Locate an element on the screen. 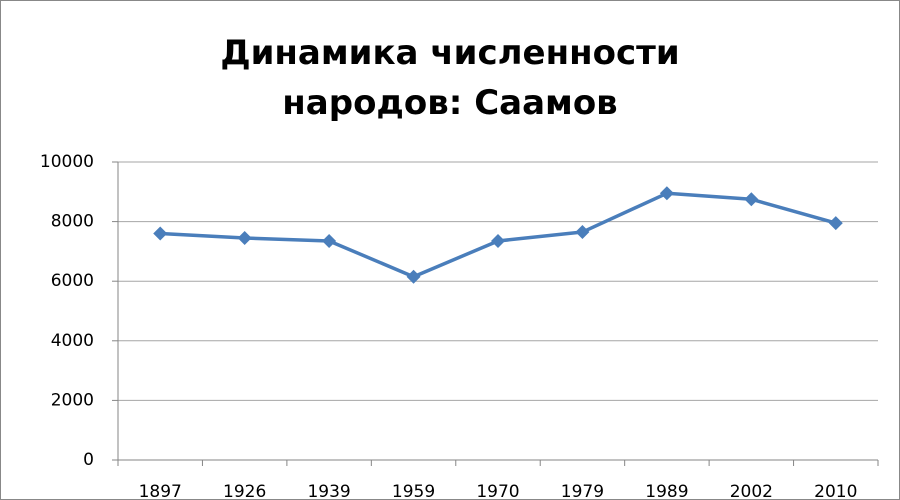  x-tick-label: 1970 is located at coordinates (497, 491).